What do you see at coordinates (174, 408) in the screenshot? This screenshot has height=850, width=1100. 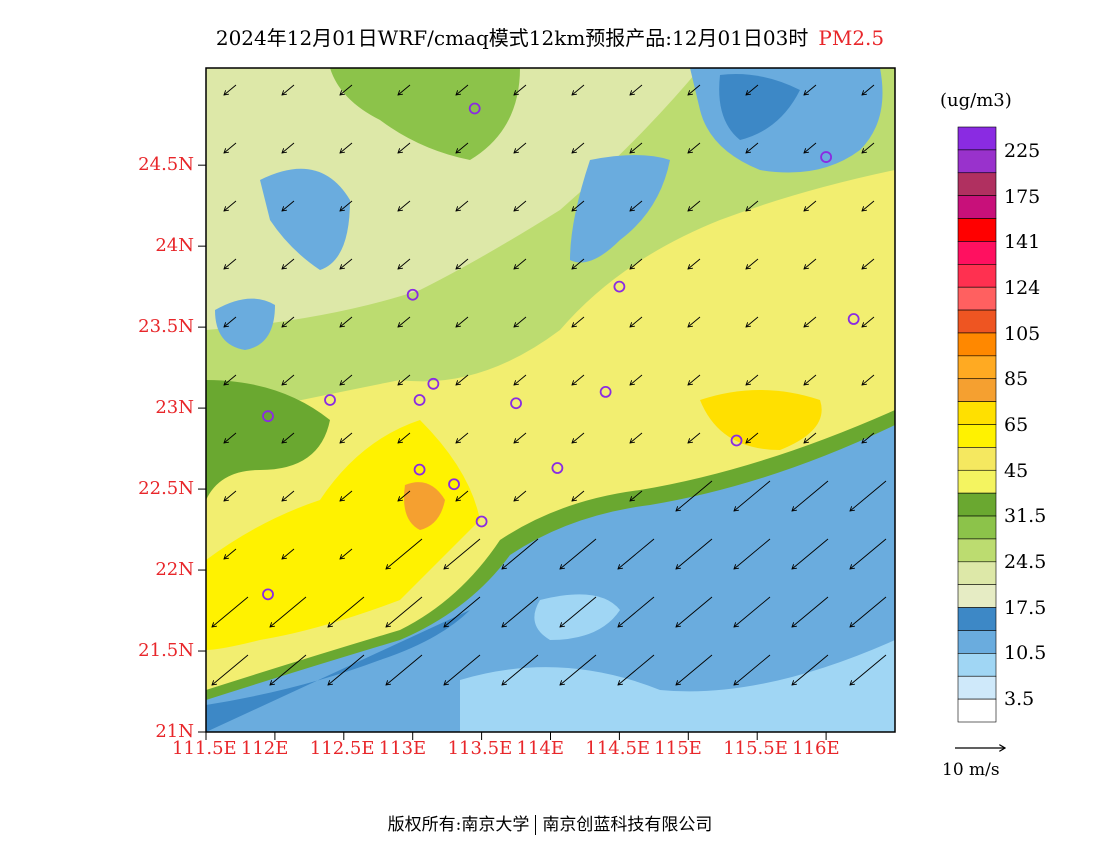 I see `lat-label: 23N` at bounding box center [174, 408].